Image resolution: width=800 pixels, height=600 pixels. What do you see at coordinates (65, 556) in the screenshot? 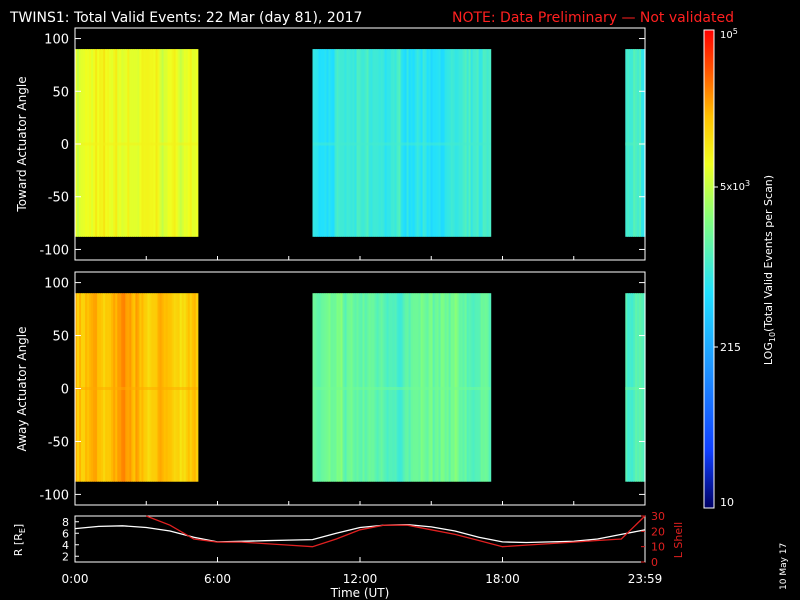
I see `left-y-tick-label: 2` at bounding box center [65, 556].